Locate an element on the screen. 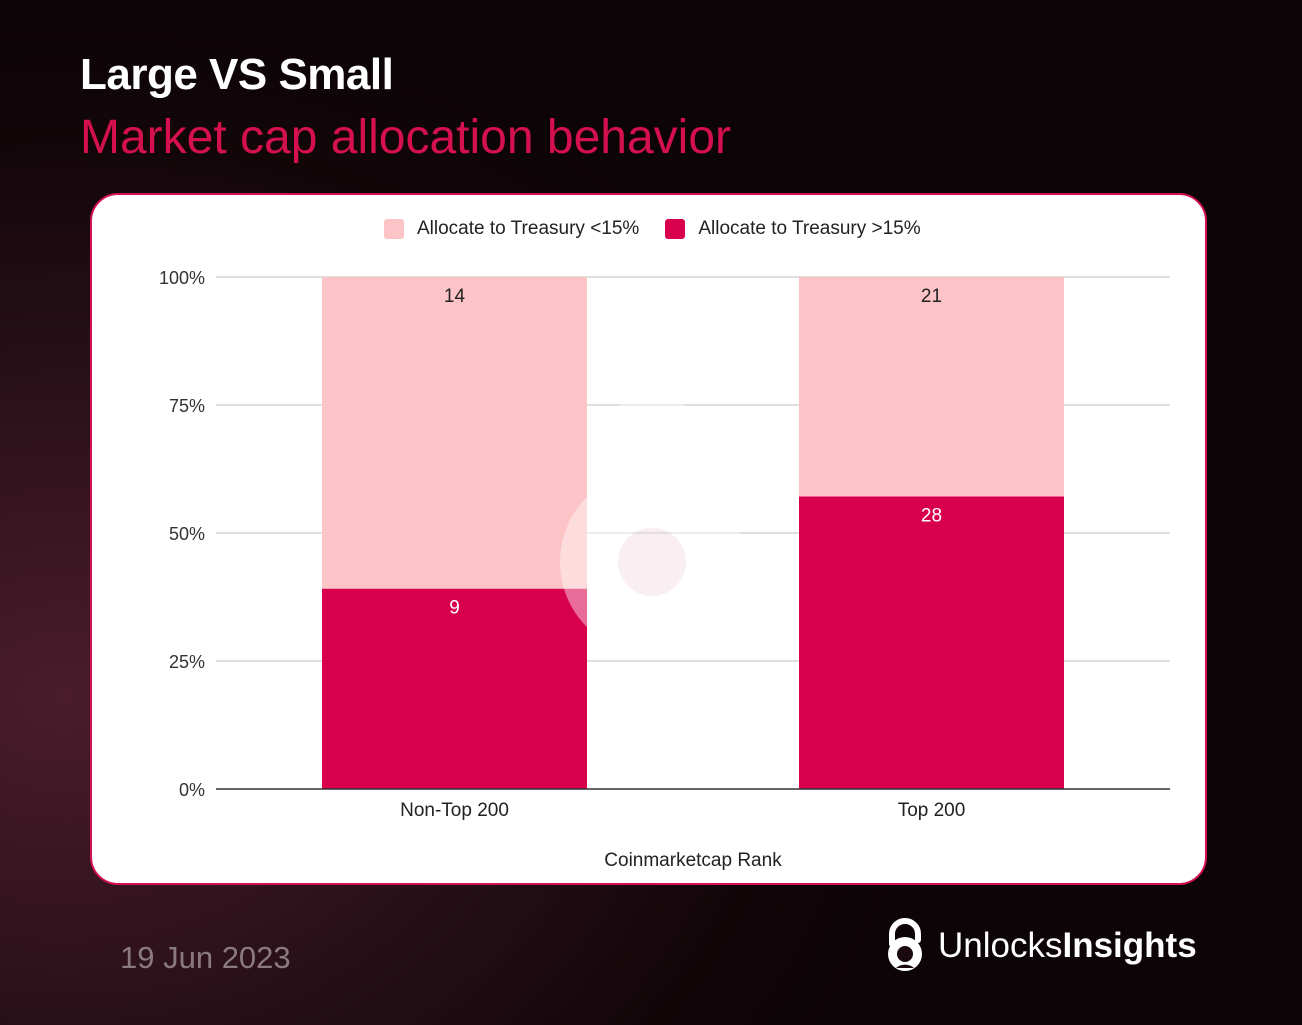 Image resolution: width=1302 pixels, height=1025 pixels. legend-item-low: Allocate to Treasury <15% is located at coordinates (511, 229).